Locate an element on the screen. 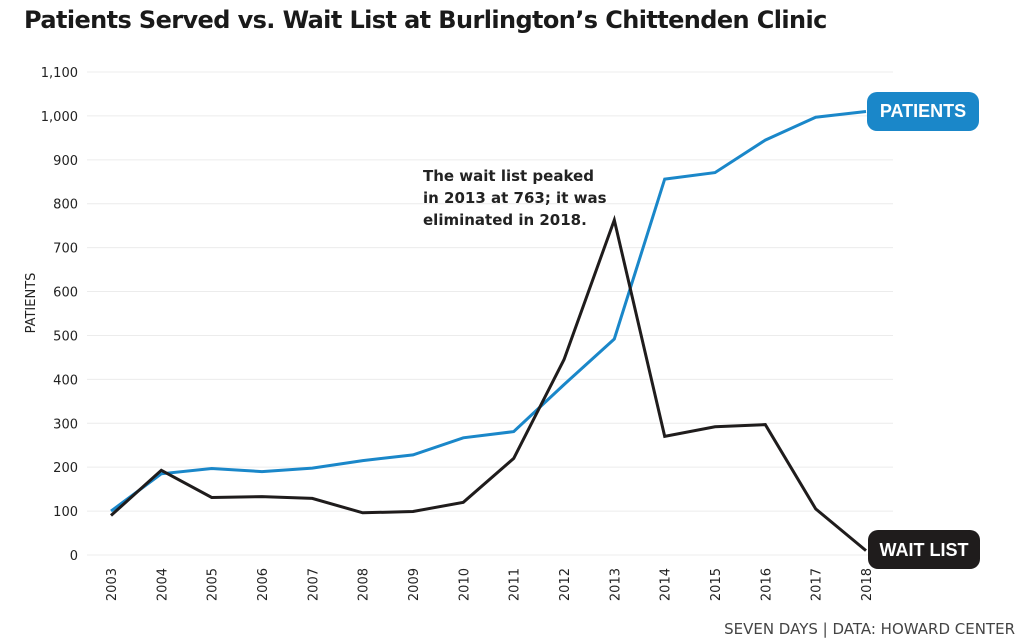  y-axis-label: PATIENTS is located at coordinates (31, 303).